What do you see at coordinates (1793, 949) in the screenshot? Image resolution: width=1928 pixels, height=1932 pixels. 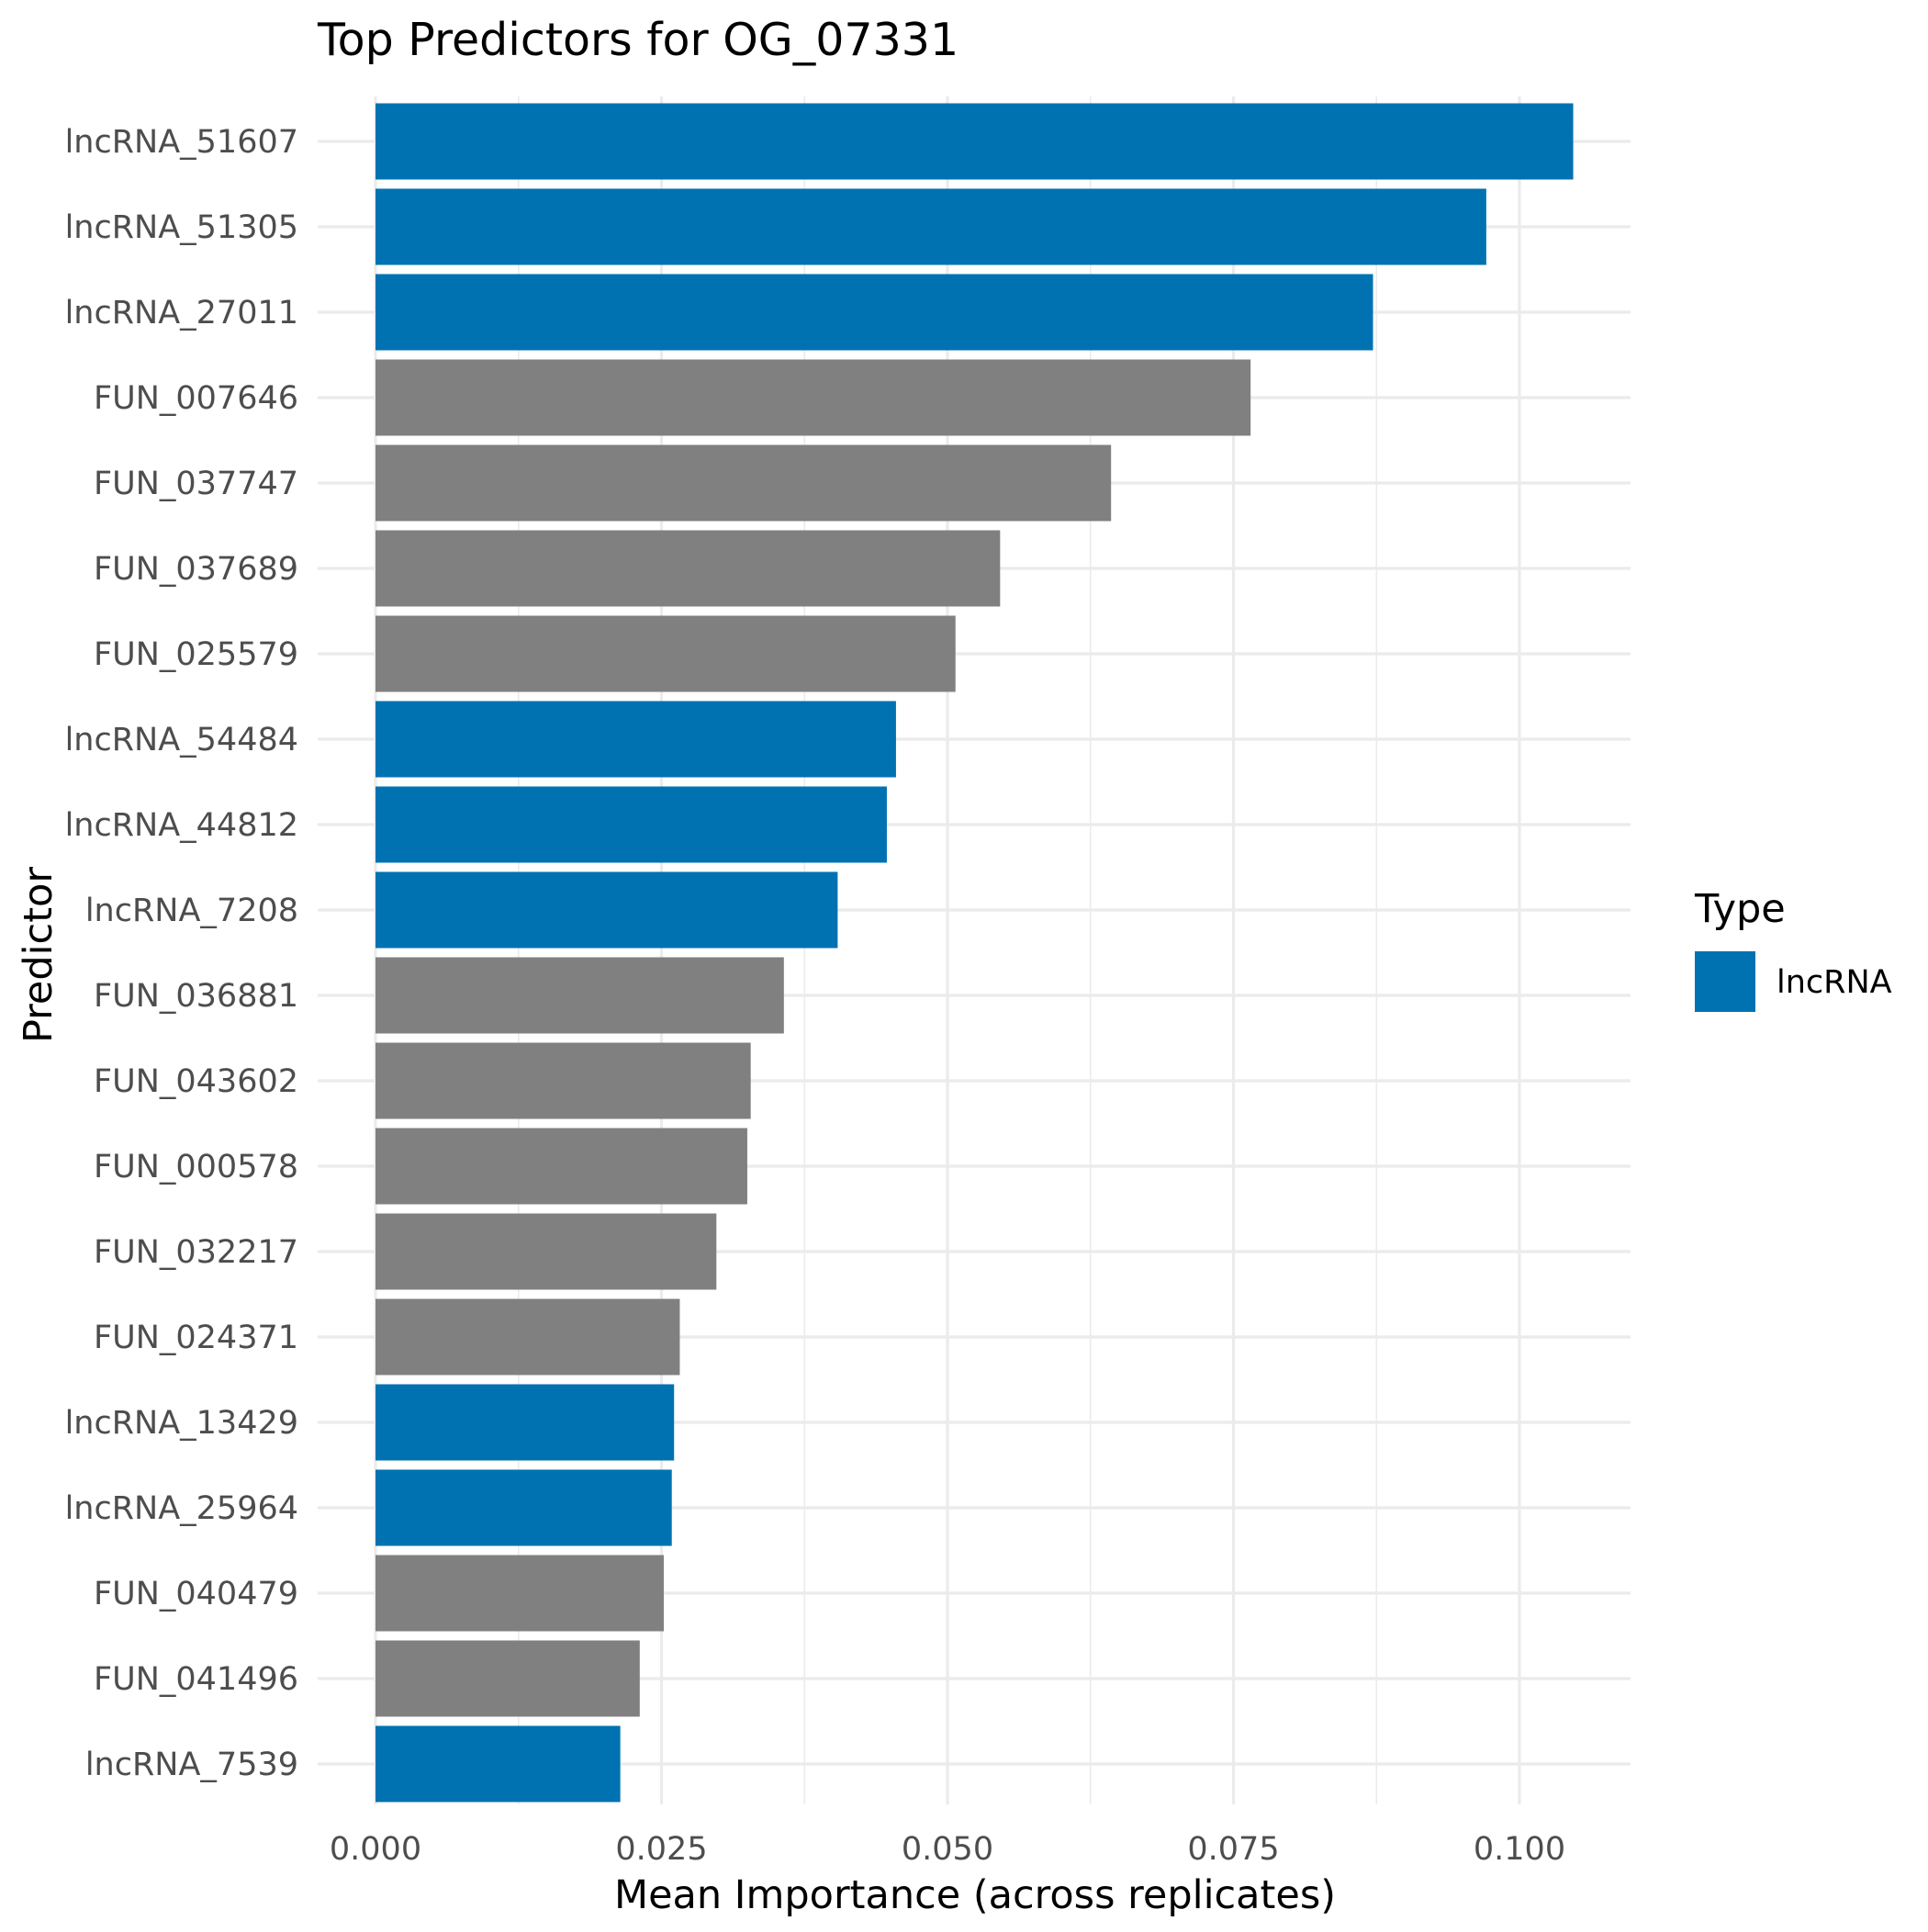 I see `legend: Type lncRNA` at bounding box center [1793, 949].